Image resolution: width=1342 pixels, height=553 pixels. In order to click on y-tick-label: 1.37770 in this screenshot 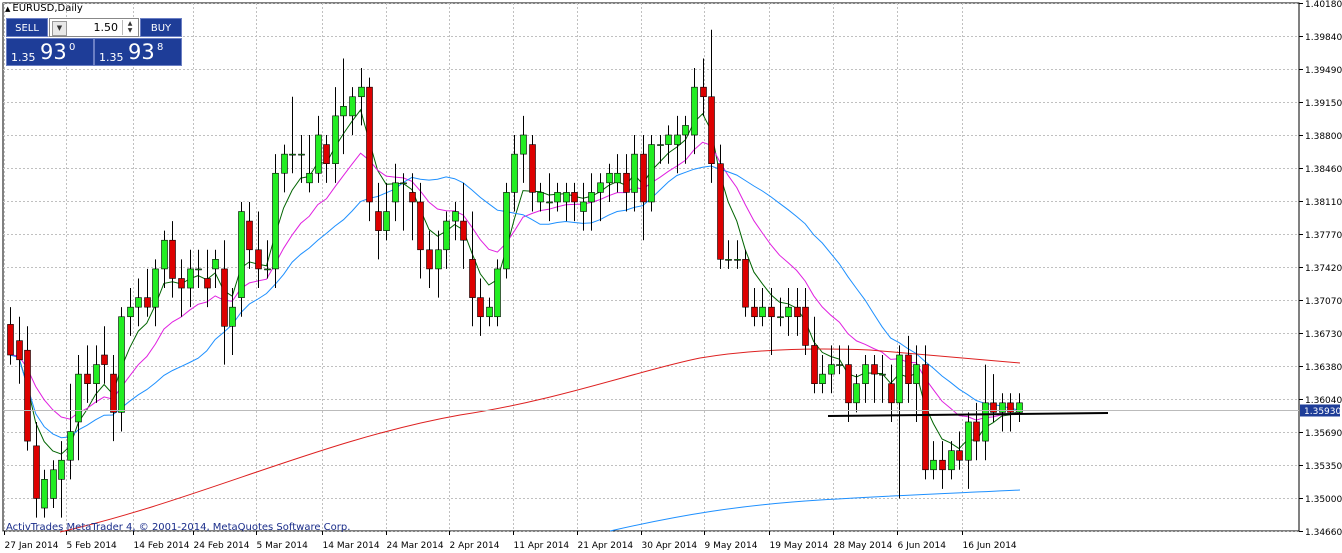, I will do `click(1323, 236)`.